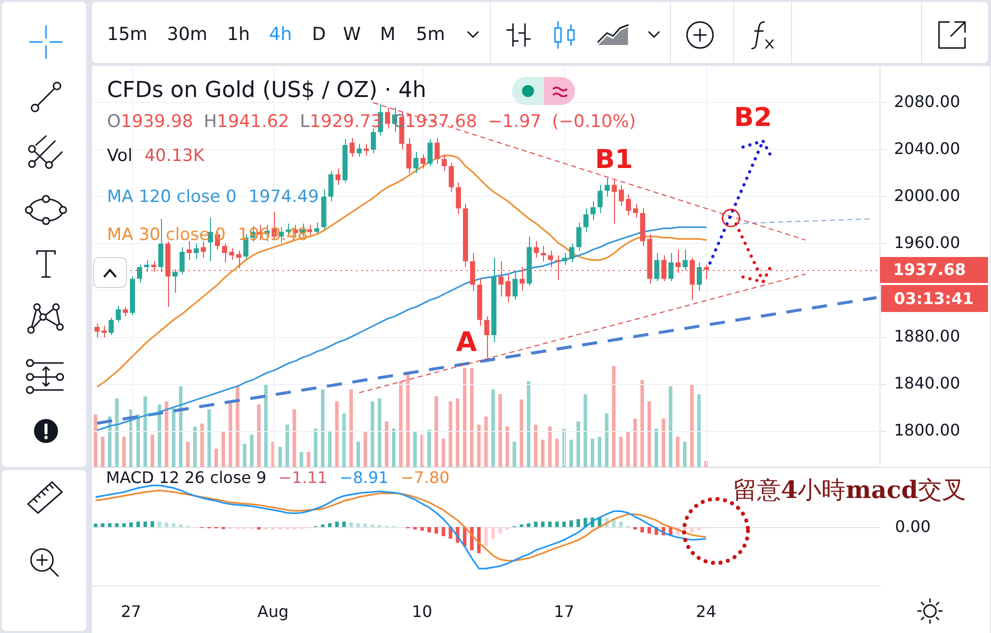 Image resolution: width=991 pixels, height=633 pixels. Describe the element at coordinates (927, 101) in the screenshot. I see `y-tick-label: 2080.00` at that location.